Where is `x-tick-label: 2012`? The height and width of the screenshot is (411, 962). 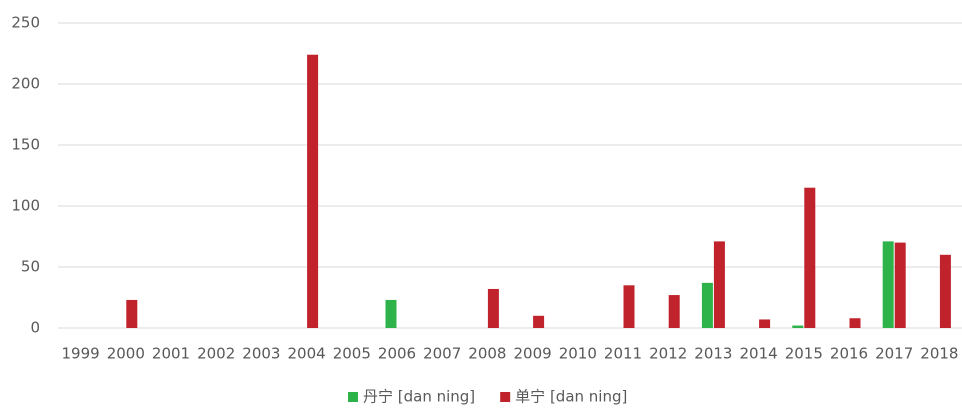
x-tick-label: 2012 is located at coordinates (668, 354).